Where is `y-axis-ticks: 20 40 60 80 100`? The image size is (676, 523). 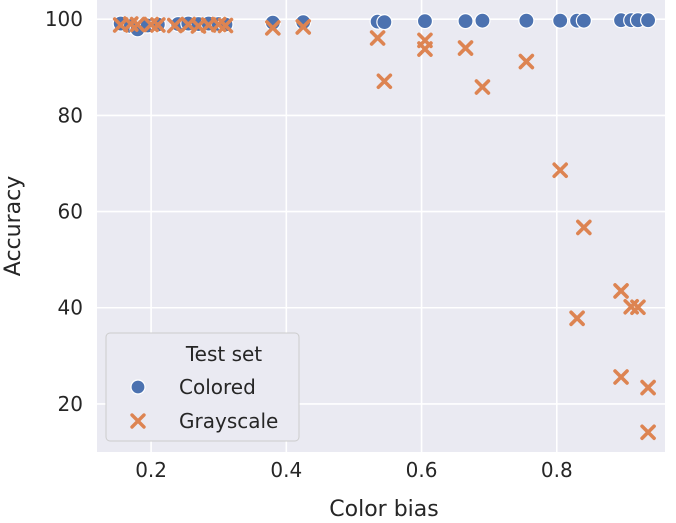
y-axis-ticks: 20 40 60 80 100 is located at coordinates (64, 211).